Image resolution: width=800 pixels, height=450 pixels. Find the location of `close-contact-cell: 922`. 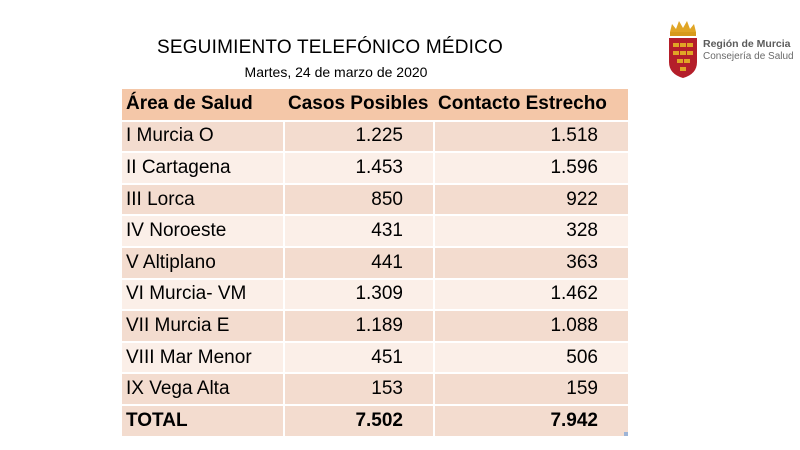

close-contact-cell: 922 is located at coordinates (531, 199).